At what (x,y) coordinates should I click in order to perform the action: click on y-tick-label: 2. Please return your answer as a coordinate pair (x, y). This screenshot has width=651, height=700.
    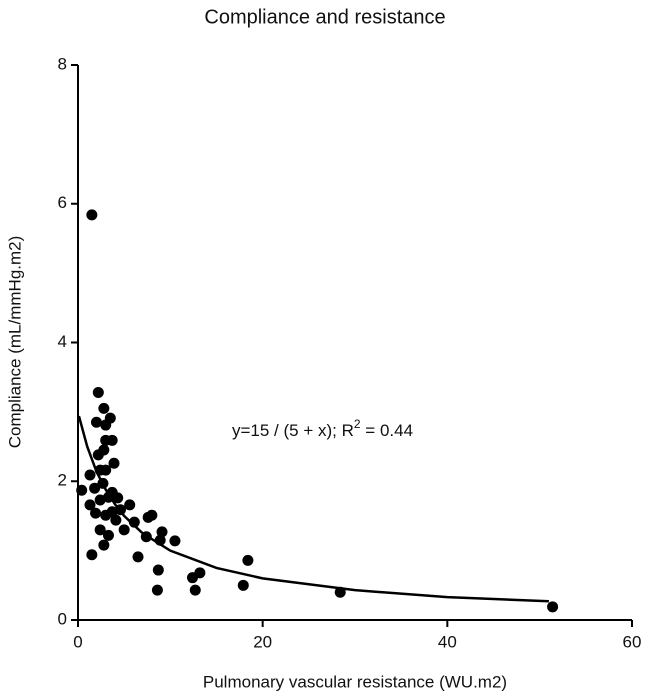
    Looking at the image, I should click on (62, 480).